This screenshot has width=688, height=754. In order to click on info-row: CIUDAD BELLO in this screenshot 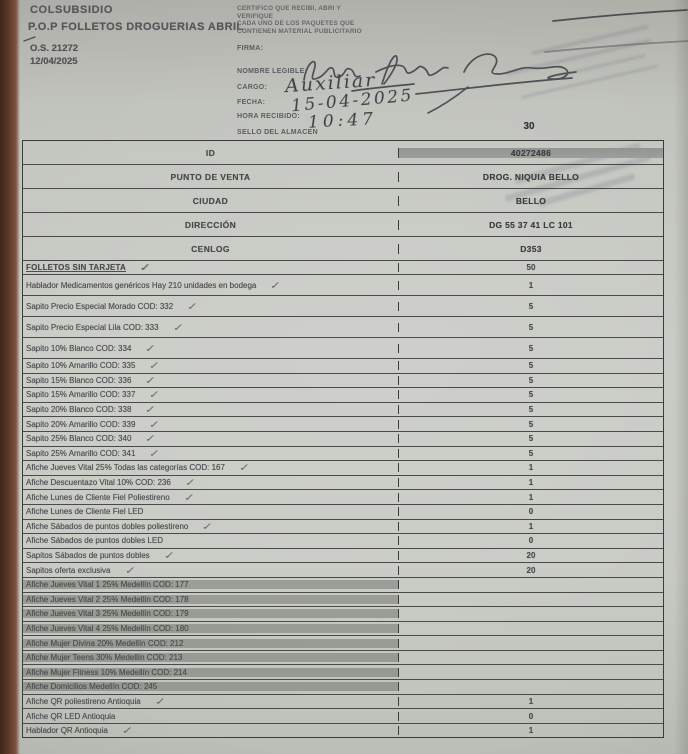, I will do `click(343, 200)`.